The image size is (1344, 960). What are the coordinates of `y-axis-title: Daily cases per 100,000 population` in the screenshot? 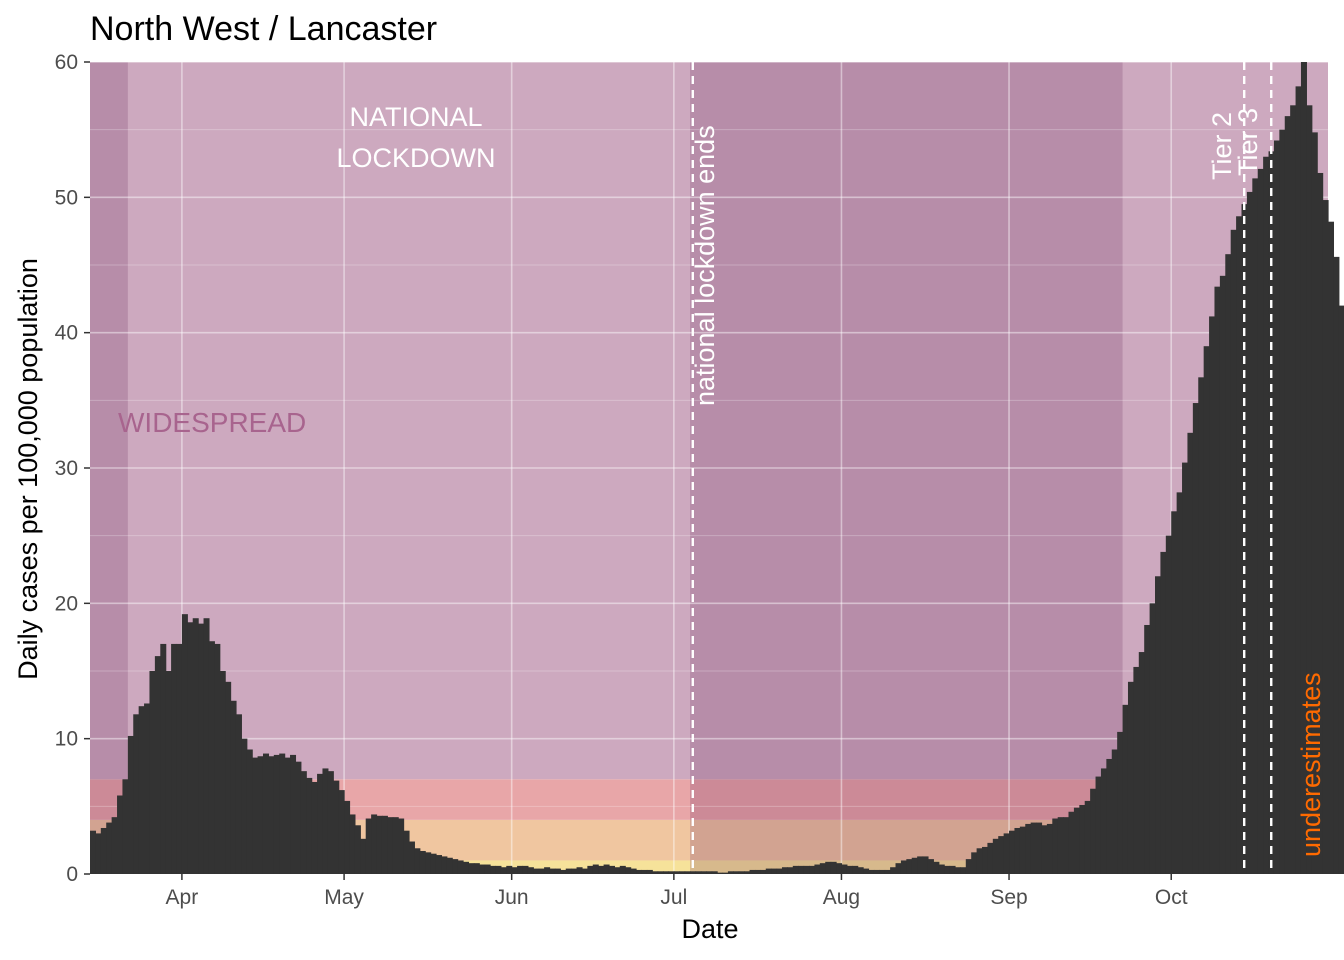 It's located at (28, 469).